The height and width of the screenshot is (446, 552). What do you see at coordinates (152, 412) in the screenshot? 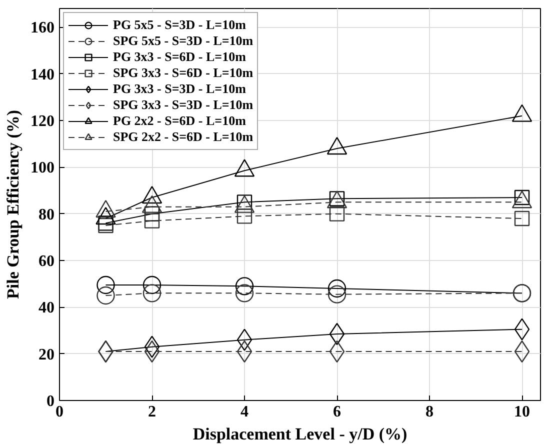
I see `x-tick-label: 2` at bounding box center [152, 412].